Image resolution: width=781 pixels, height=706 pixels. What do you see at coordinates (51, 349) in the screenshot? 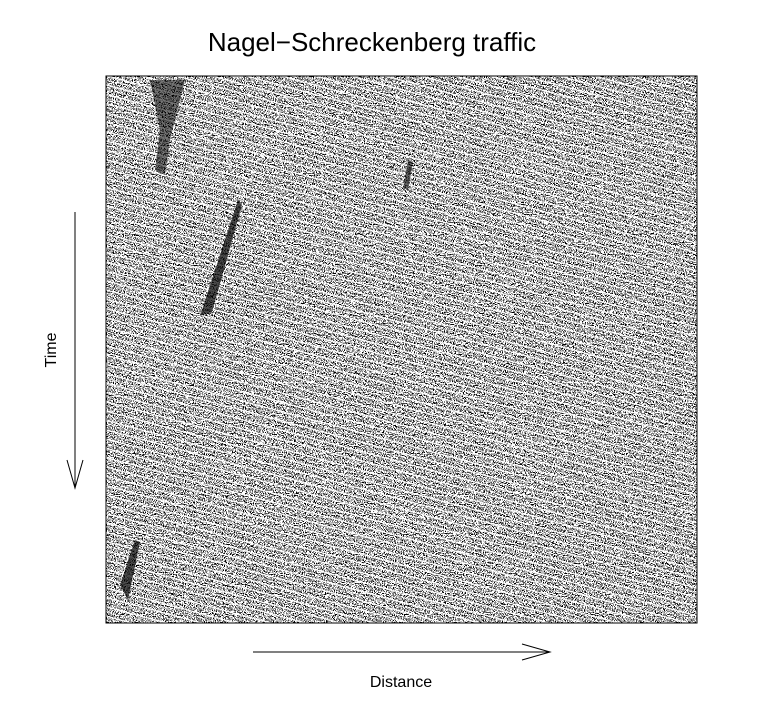
I see `y-axis-label: Time` at bounding box center [51, 349].